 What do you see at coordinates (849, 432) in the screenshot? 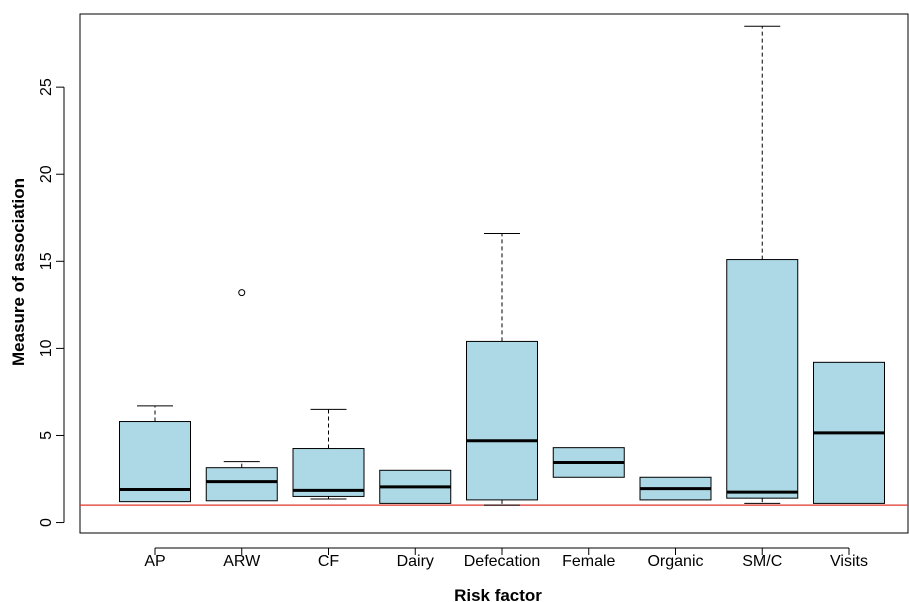
I see `box-group-visits` at bounding box center [849, 432].